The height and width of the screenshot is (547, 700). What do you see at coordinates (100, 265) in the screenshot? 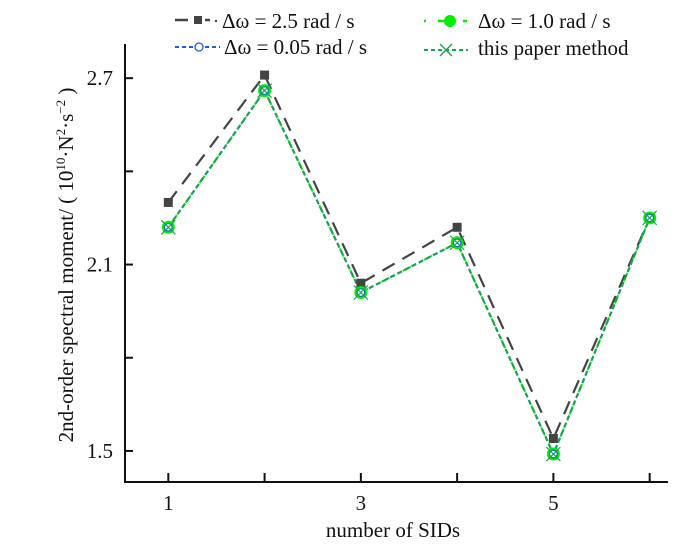
I see `y-tick-label: 2.1` at bounding box center [100, 265].